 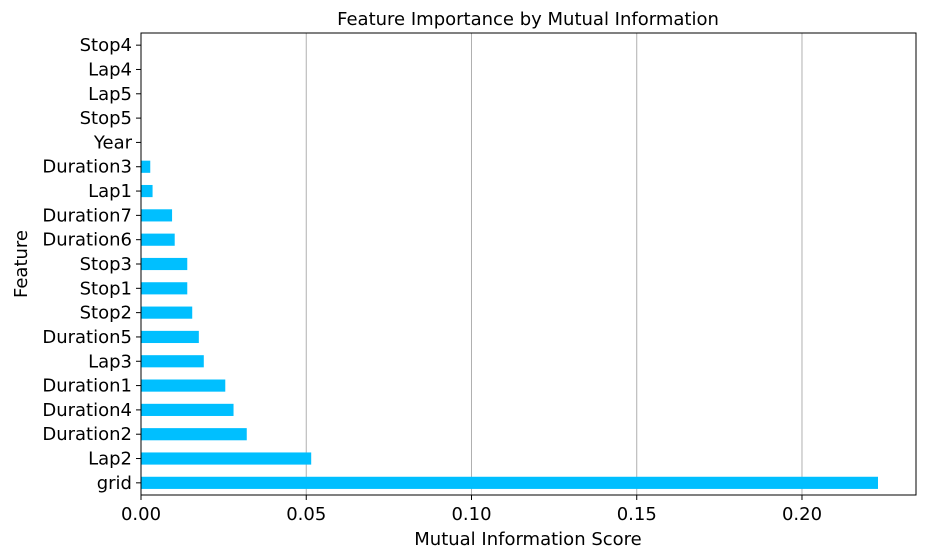 I want to click on bar-duration5, so click(x=170, y=337).